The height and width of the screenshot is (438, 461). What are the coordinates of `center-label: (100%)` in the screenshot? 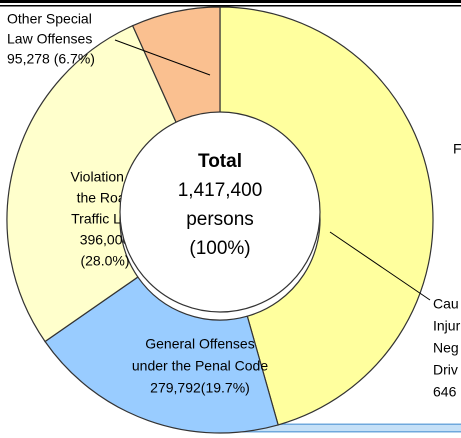 It's located at (219, 248).